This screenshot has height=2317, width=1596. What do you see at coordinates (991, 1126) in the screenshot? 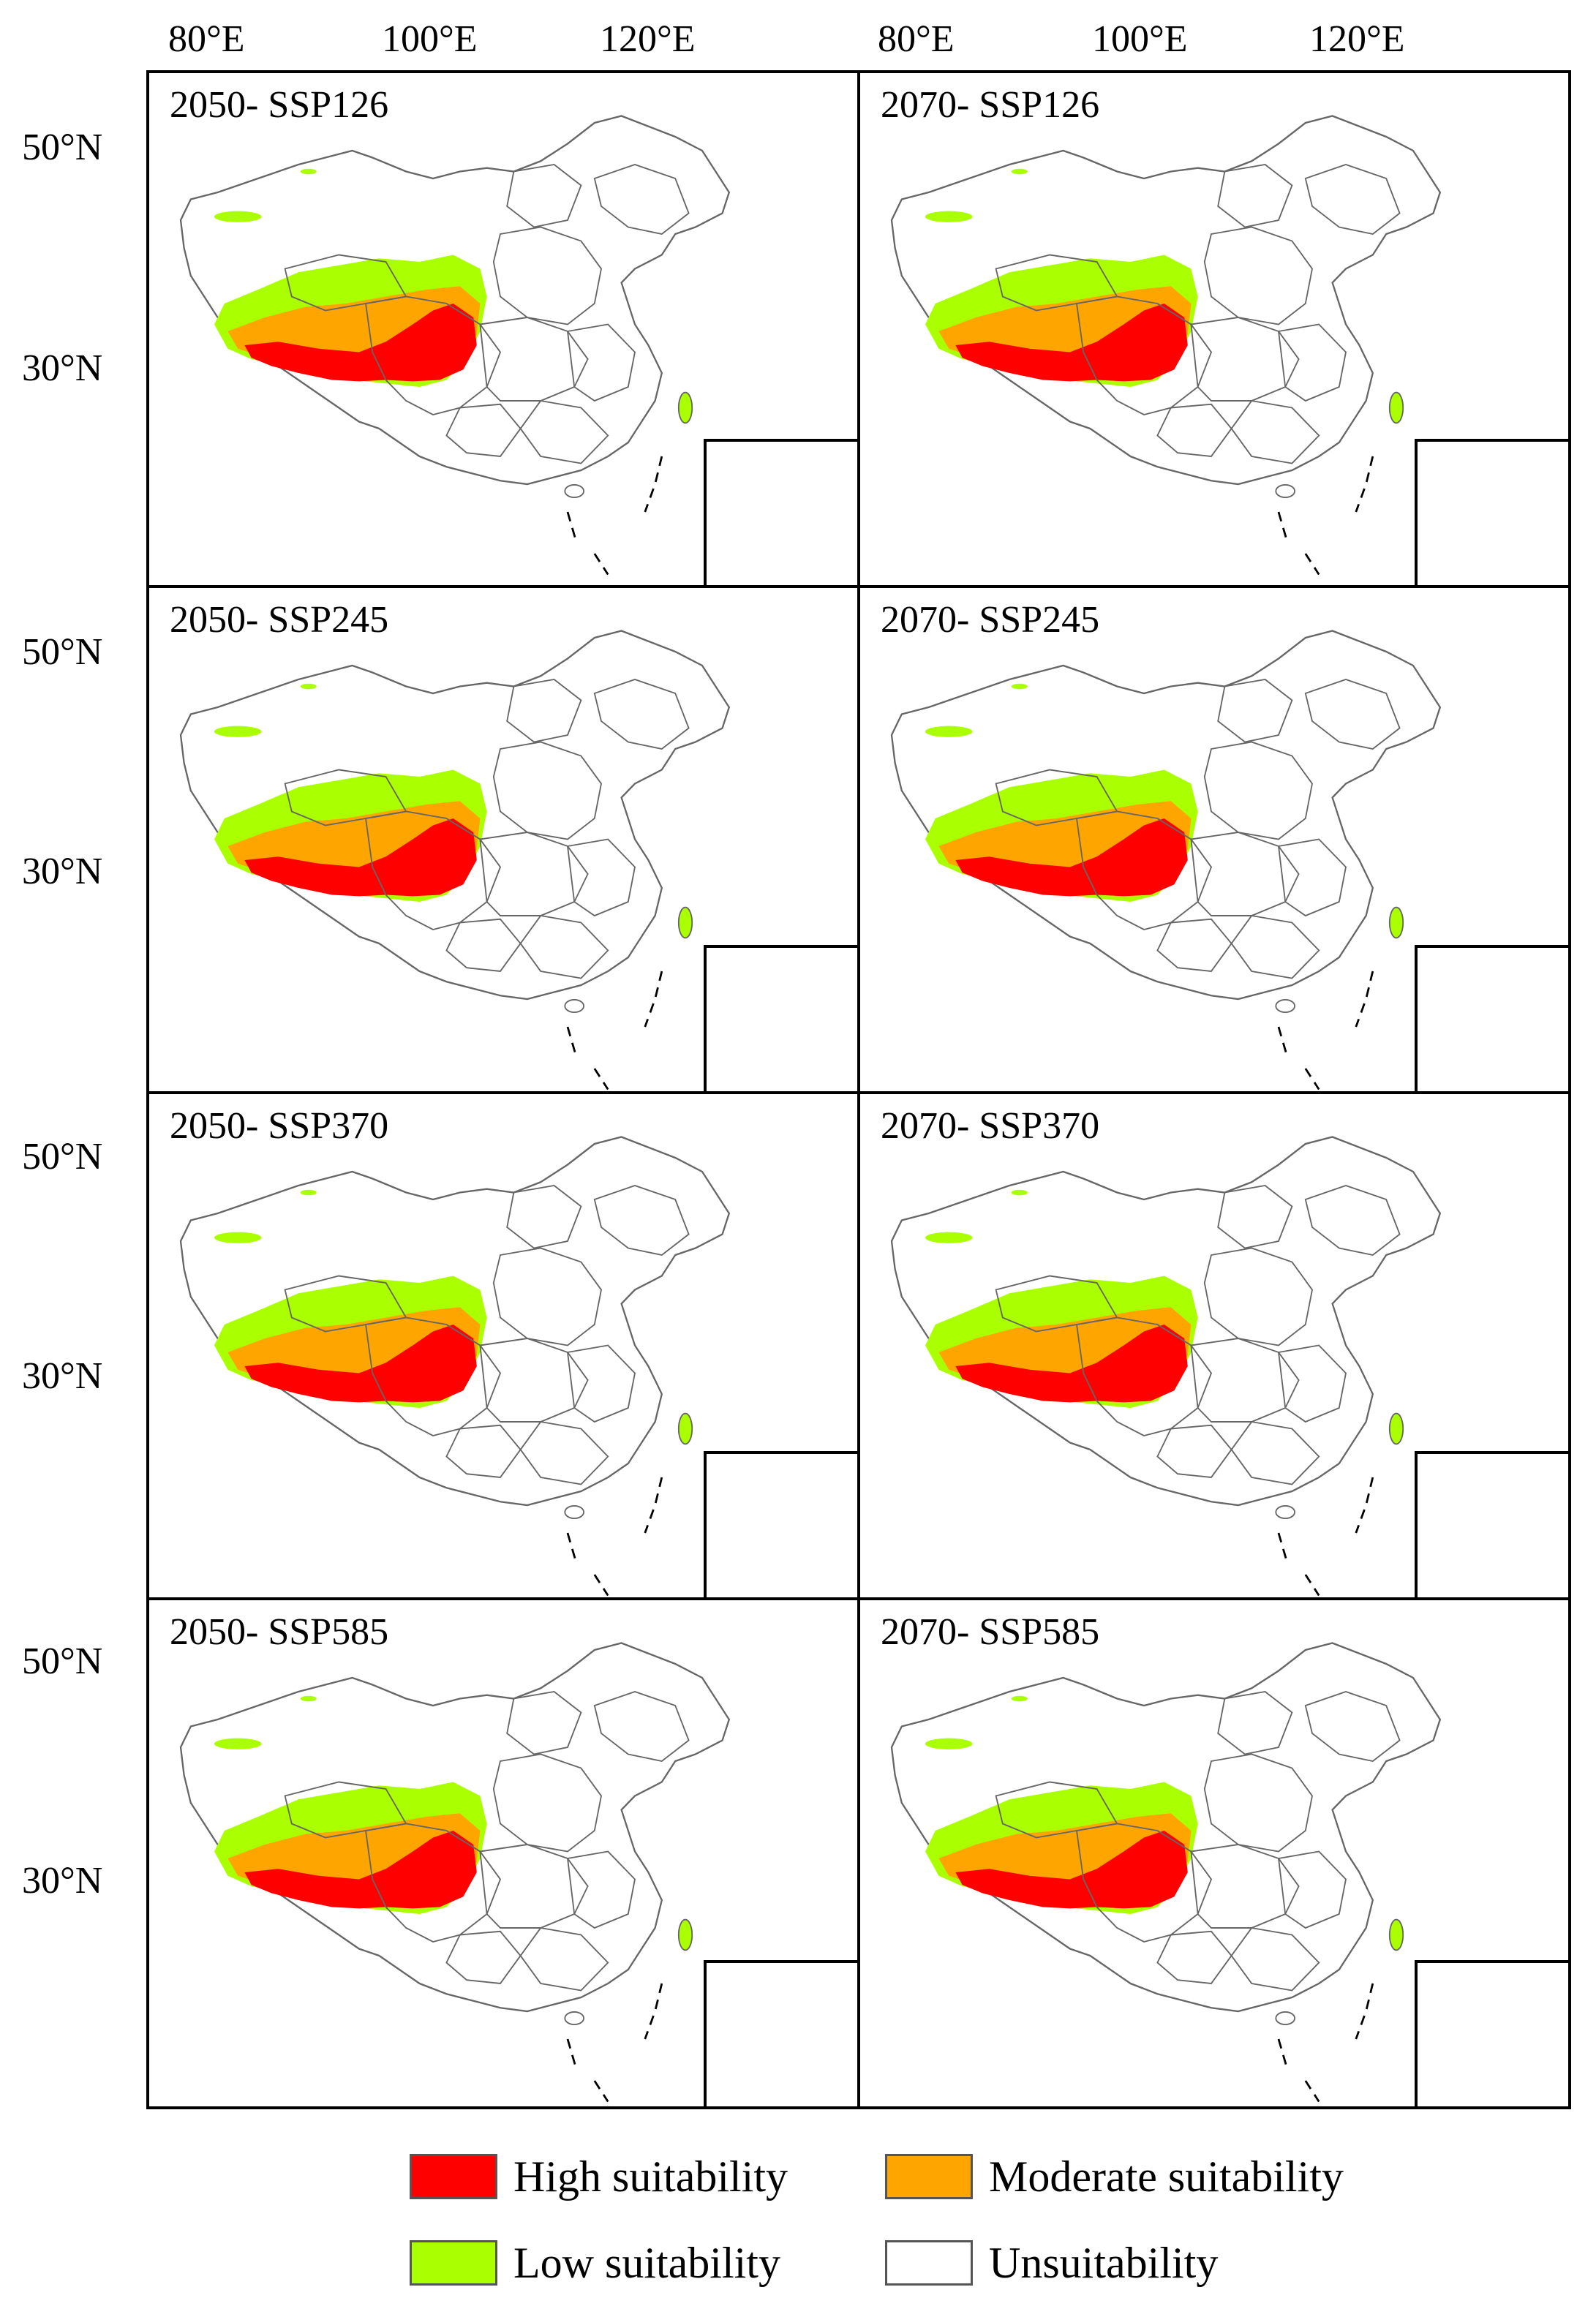
I see `panel-title: 2070- SSP370` at bounding box center [991, 1126].